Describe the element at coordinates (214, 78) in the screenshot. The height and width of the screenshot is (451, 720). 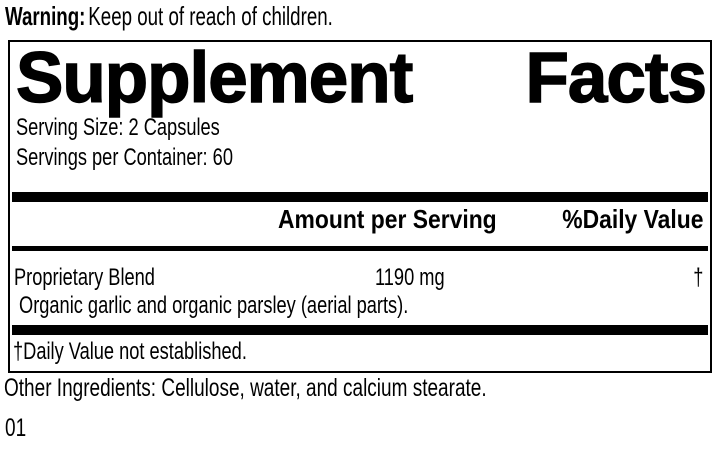
I see `title-word-supplement: Supplement` at that location.